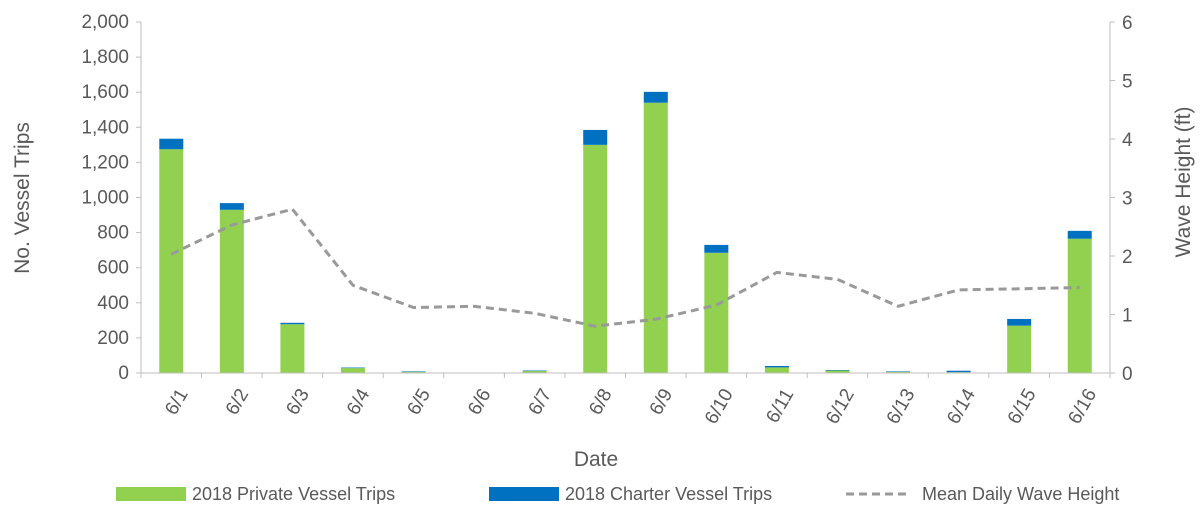 Image resolution: width=1202 pixels, height=508 pixels. What do you see at coordinates (105, 127) in the screenshot?
I see `y-tick-label: 1,400` at bounding box center [105, 127].